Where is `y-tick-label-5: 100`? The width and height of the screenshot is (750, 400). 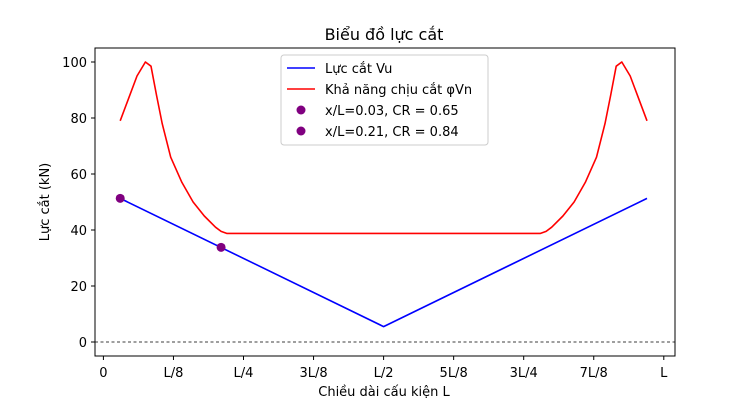
y-tick-label-5: 100 is located at coordinates (74, 63).